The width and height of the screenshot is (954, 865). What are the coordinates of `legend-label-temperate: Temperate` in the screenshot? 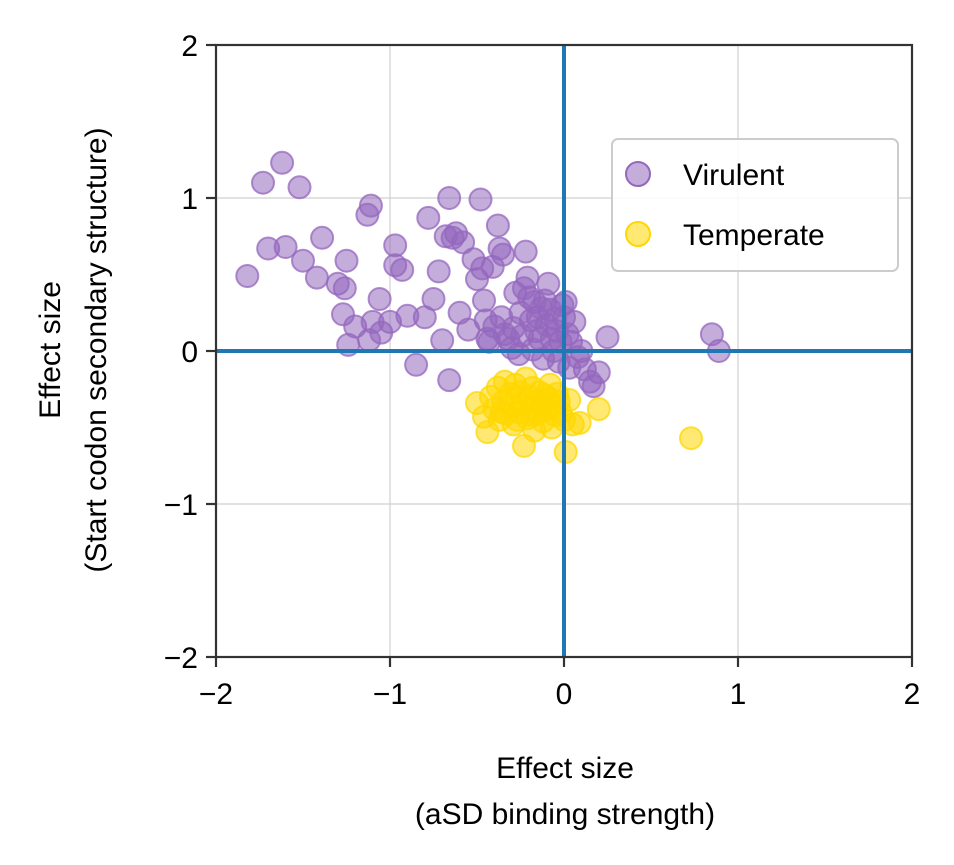 It's located at (754, 235).